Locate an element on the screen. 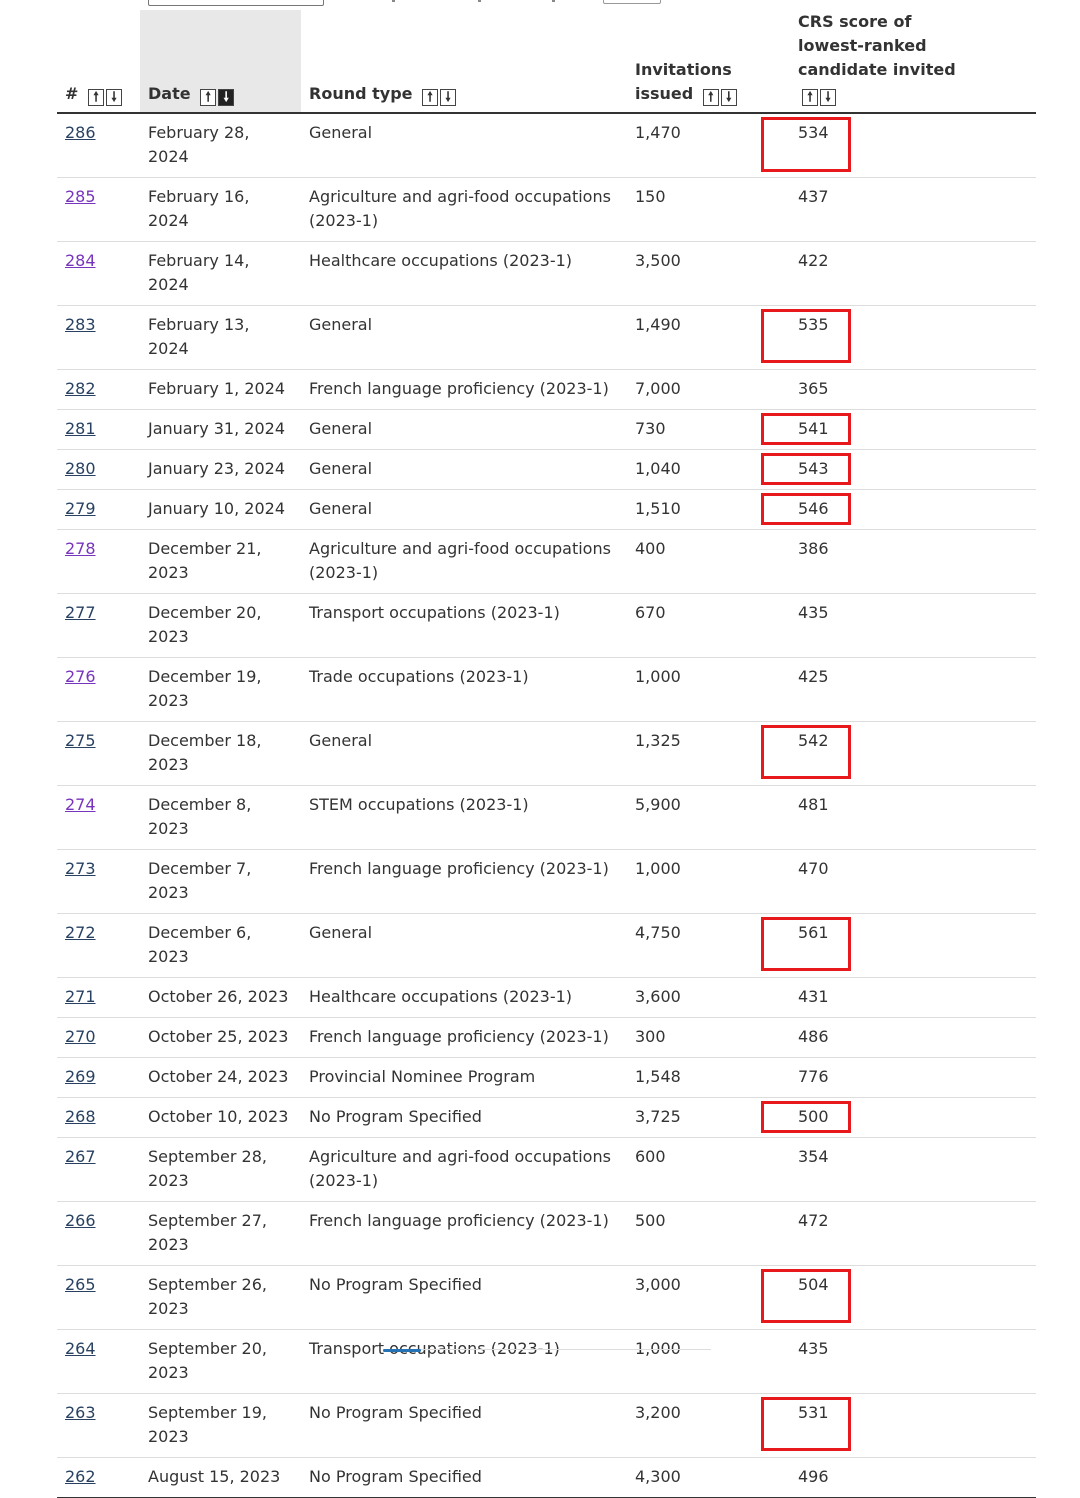 Image resolution: width=1080 pixels, height=1498 pixels. round-number-cell-value: 268 is located at coordinates (80, 1116).